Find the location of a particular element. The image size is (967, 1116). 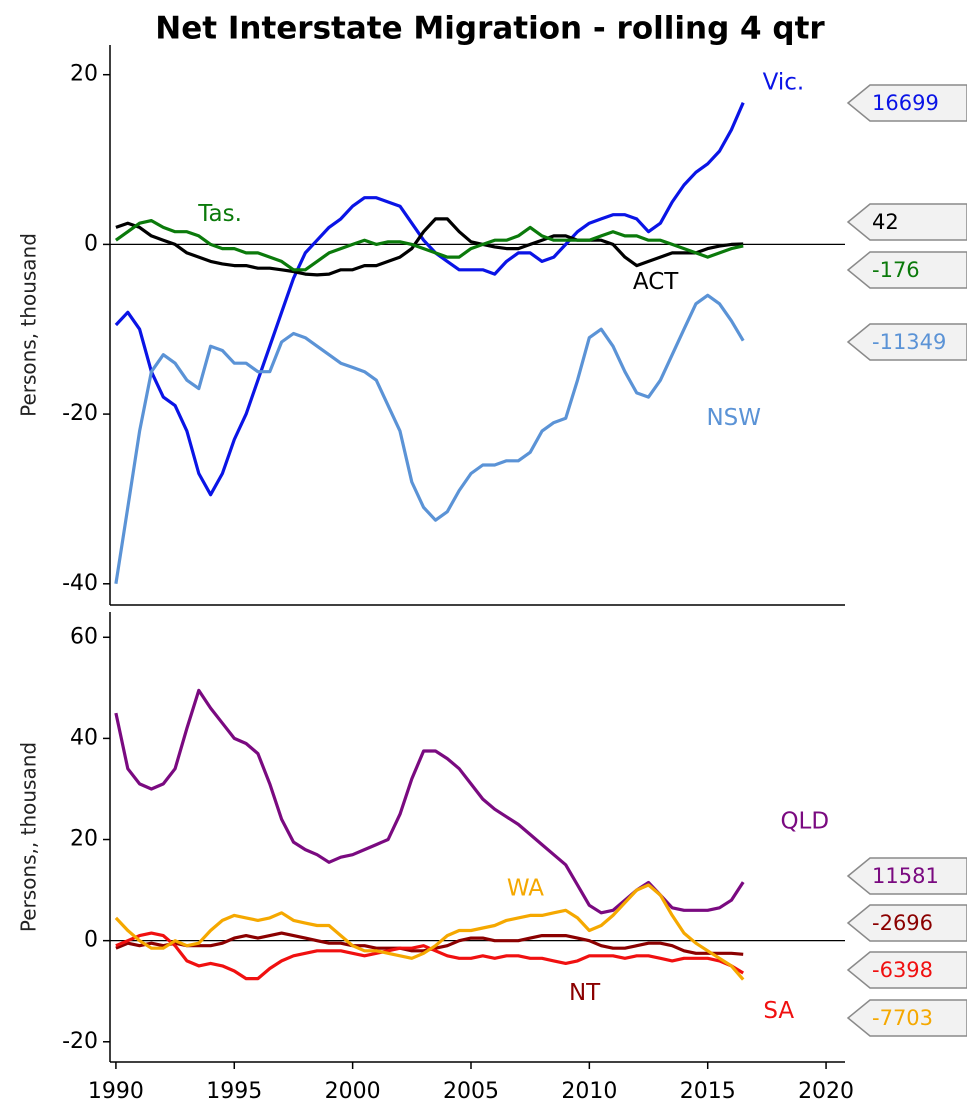

callout-label: 16699 is located at coordinates (905, 103).